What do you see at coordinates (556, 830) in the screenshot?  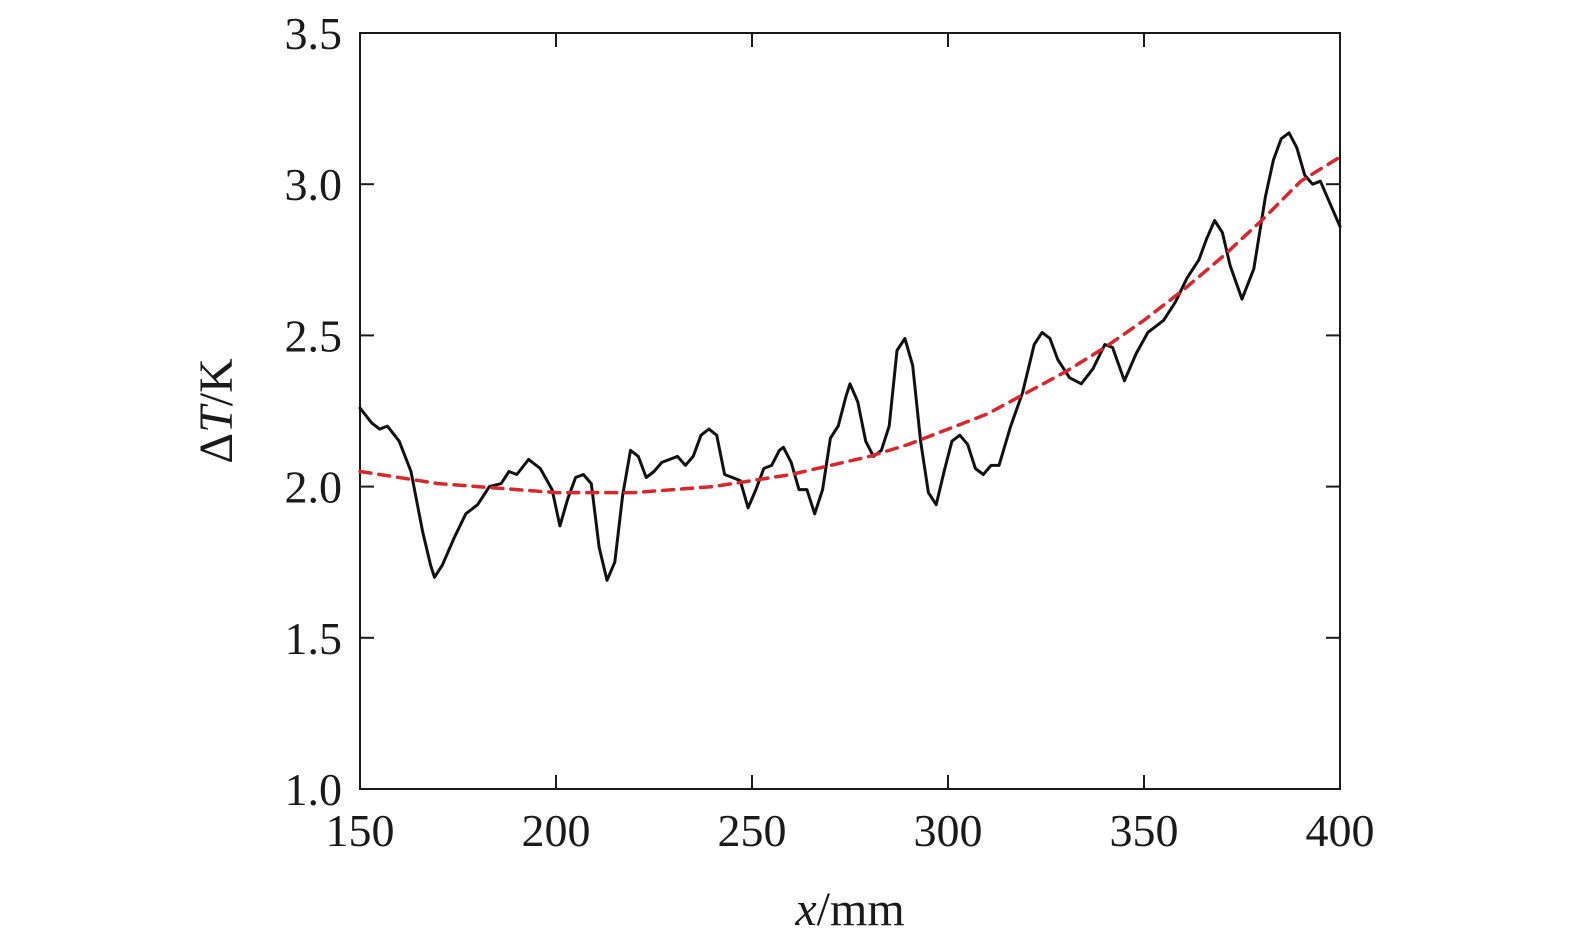 I see `x-tick-label: 200` at bounding box center [556, 830].